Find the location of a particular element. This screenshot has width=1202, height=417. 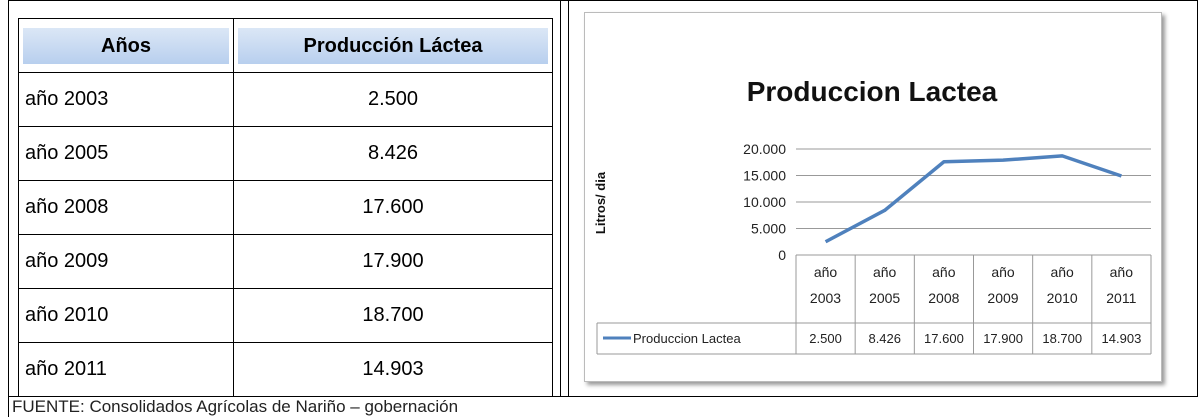

table-row: año 2011 14.903 is located at coordinates (285, 369).